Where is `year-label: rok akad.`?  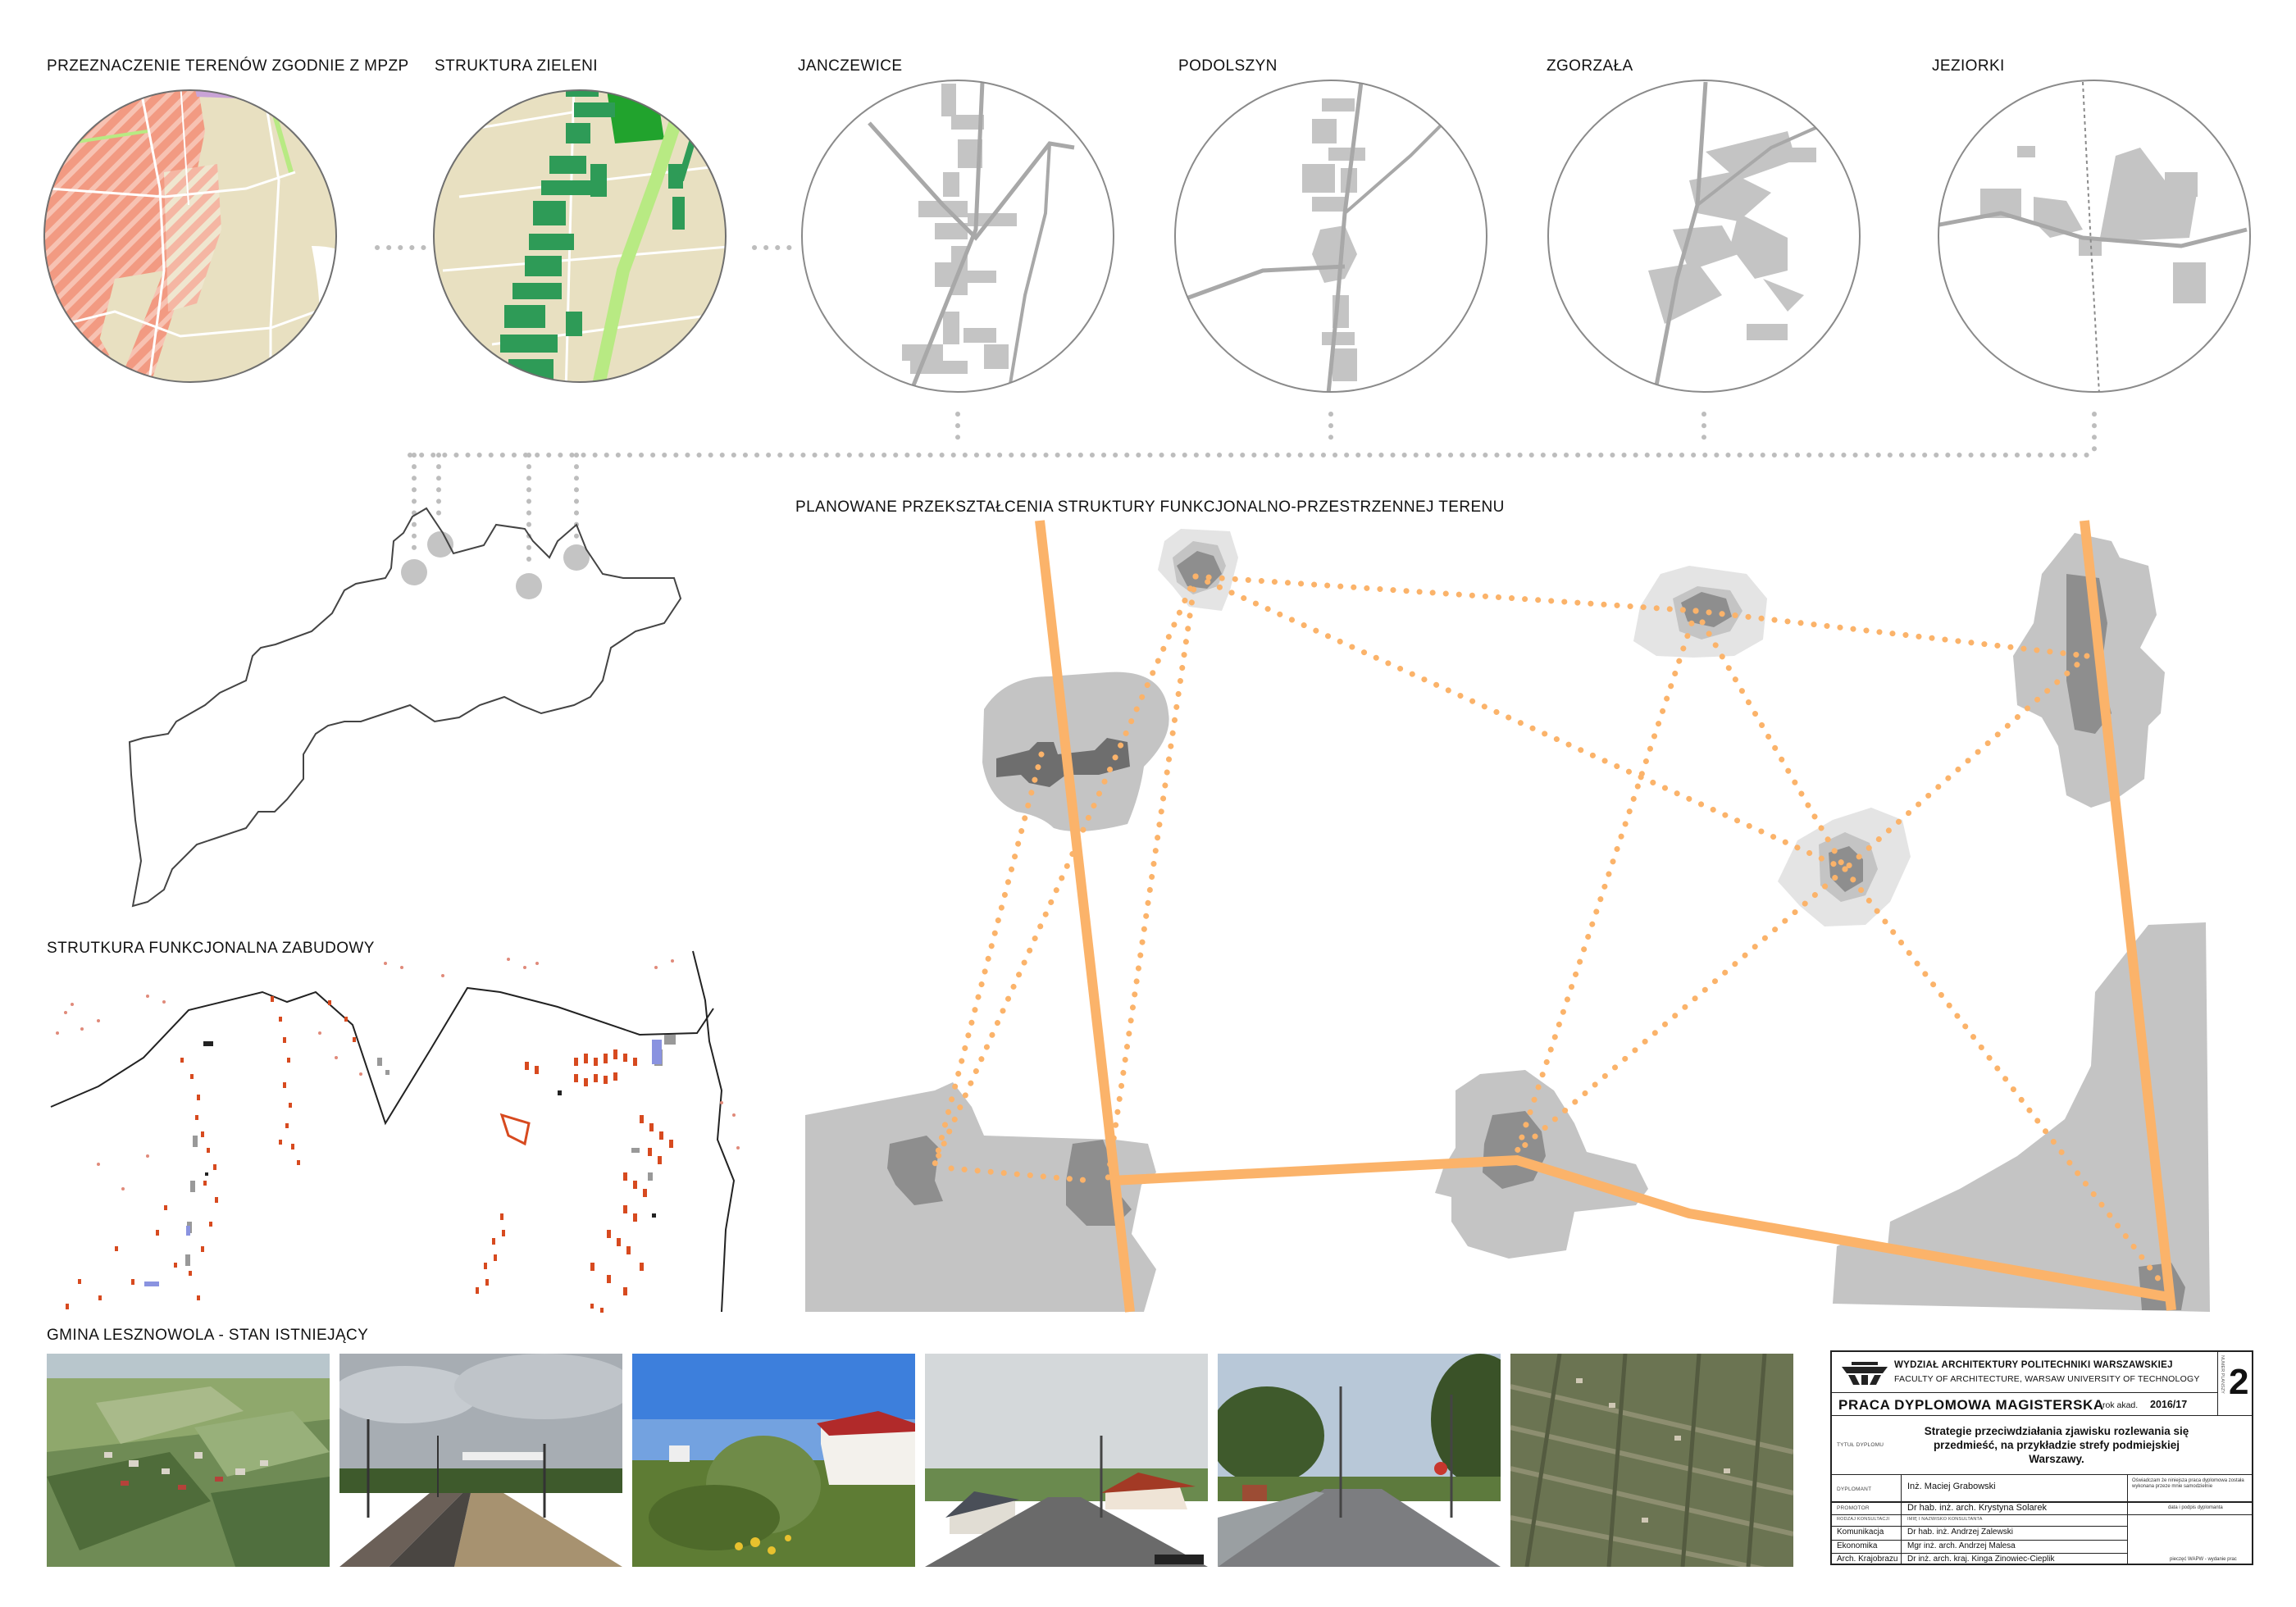 year-label: rok akad. is located at coordinates (2120, 1405).